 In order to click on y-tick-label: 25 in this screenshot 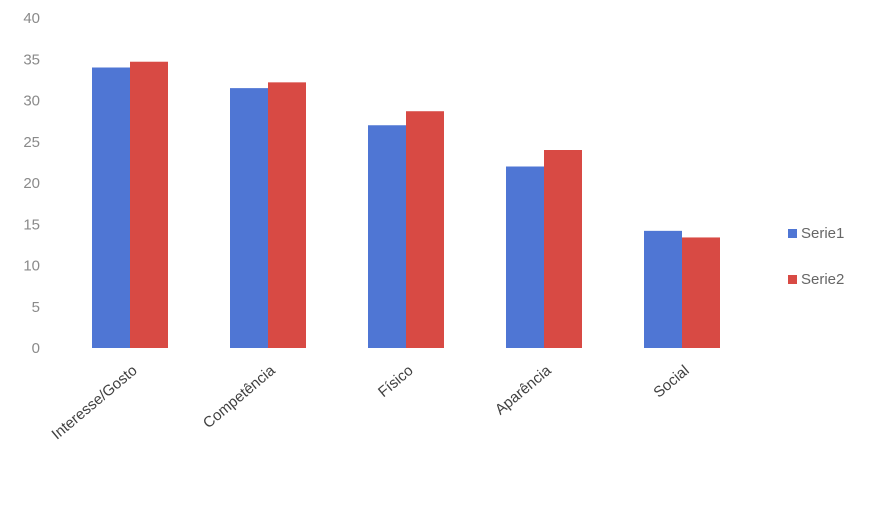, I will do `click(31, 142)`.